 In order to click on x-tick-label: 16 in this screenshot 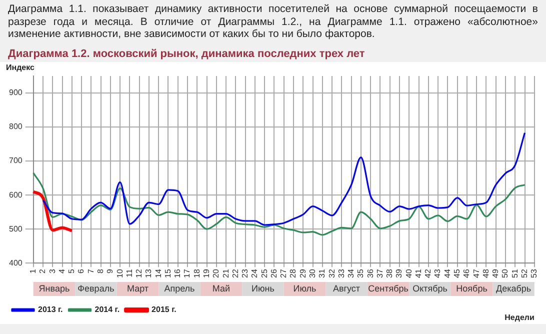, I will do `click(177, 273)`.